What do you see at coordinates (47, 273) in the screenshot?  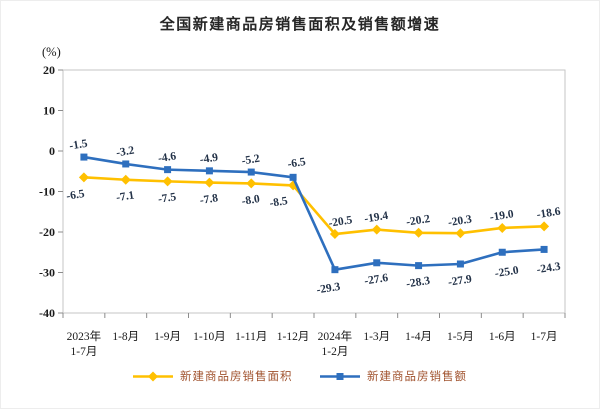 I see `y-axis-tick-label: -30` at bounding box center [47, 273].